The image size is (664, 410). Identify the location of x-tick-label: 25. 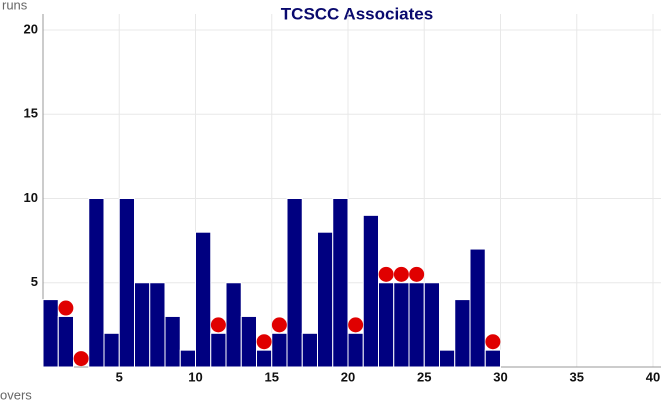
(424, 376).